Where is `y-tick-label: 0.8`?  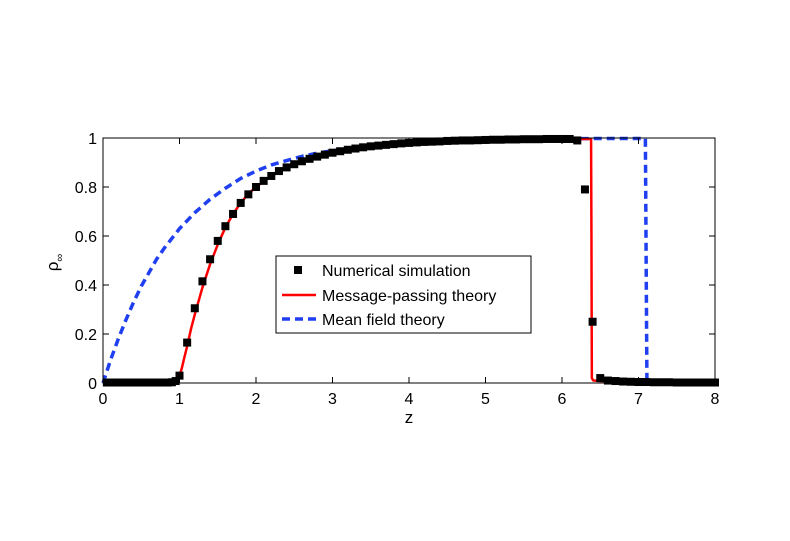 y-tick-label: 0.8 is located at coordinates (86, 188).